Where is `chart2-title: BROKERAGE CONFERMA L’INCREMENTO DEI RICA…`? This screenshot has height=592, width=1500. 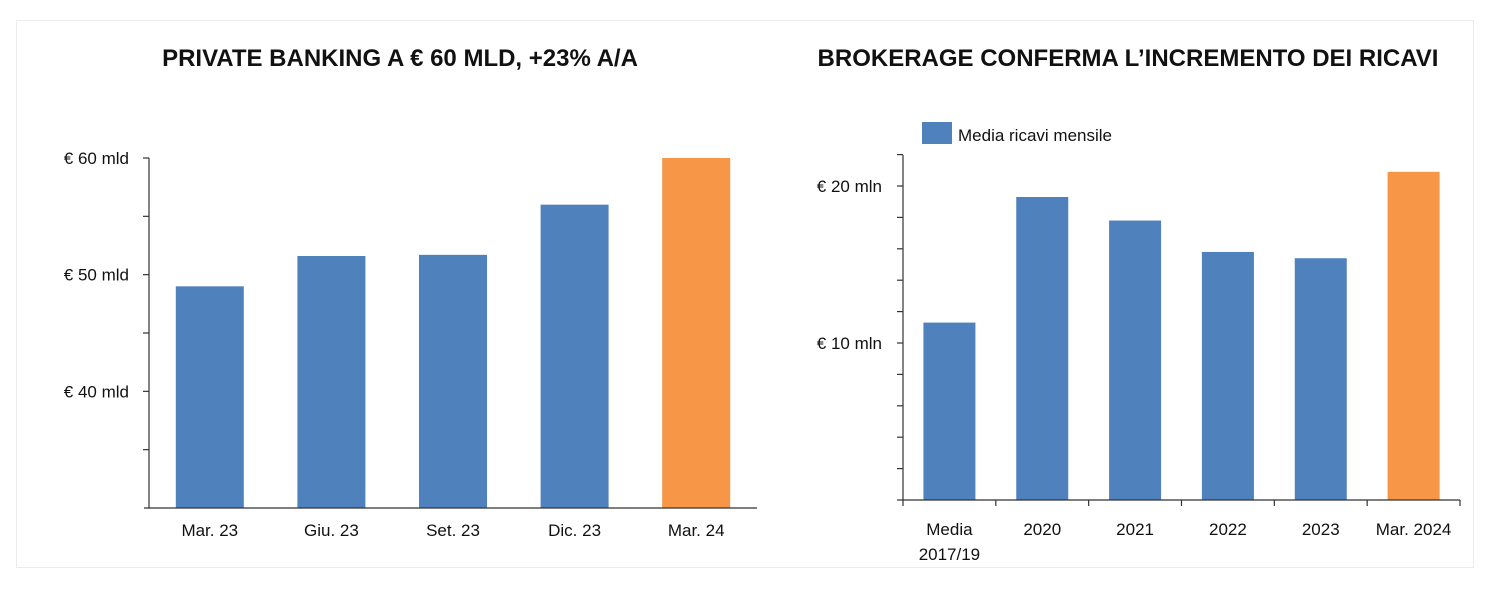
chart2-title: BROKERAGE CONFERMA L’INCREMENTO DEI RICA… is located at coordinates (1128, 58).